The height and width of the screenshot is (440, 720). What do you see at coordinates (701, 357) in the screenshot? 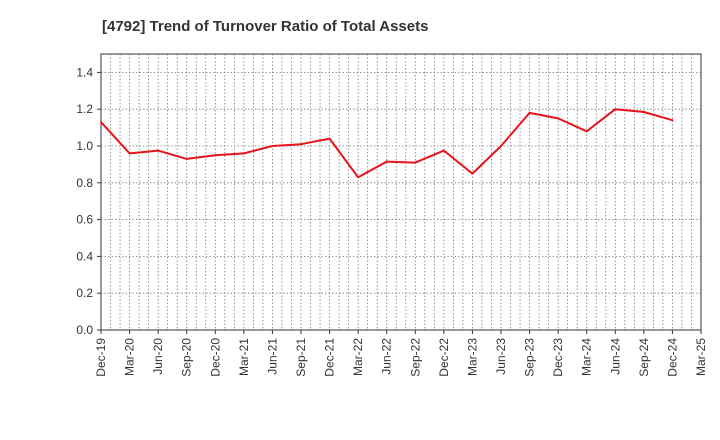
I see `x-tick-label: Mar-25` at bounding box center [701, 357].